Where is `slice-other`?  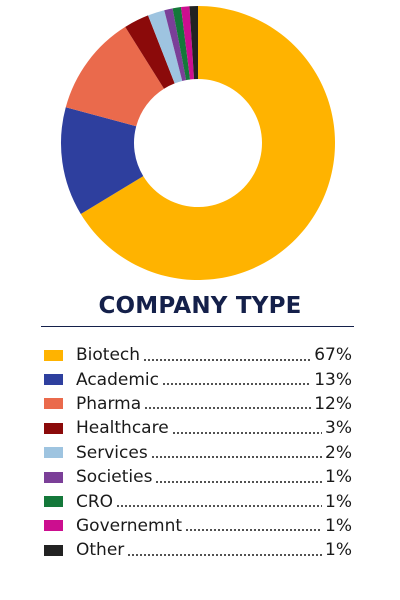 slice-other is located at coordinates (193, 43).